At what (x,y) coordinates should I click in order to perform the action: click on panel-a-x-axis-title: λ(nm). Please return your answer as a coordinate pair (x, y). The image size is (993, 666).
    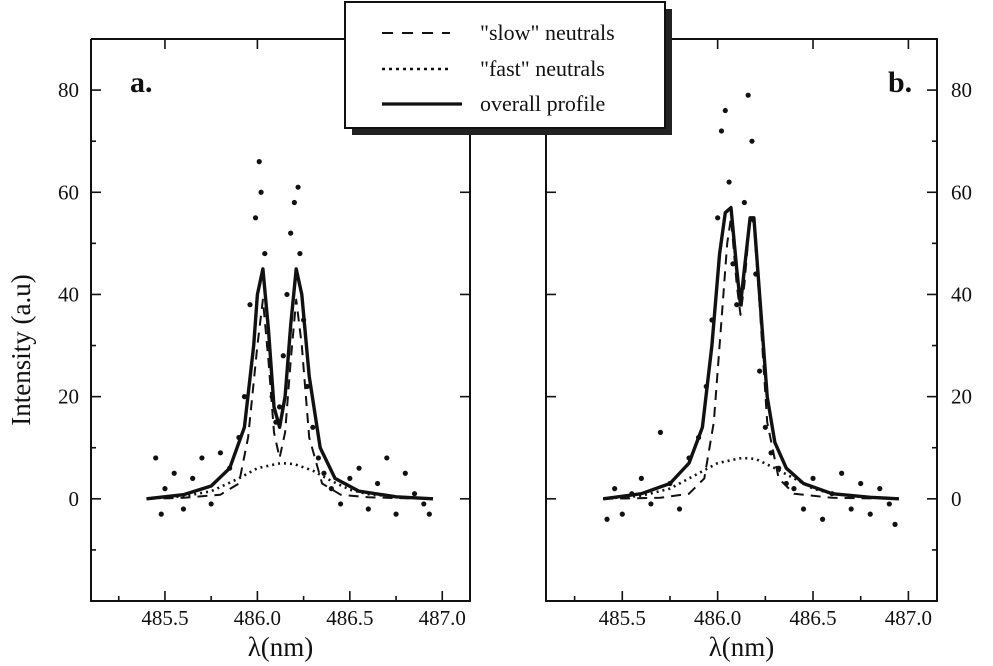
    Looking at the image, I should click on (281, 647).